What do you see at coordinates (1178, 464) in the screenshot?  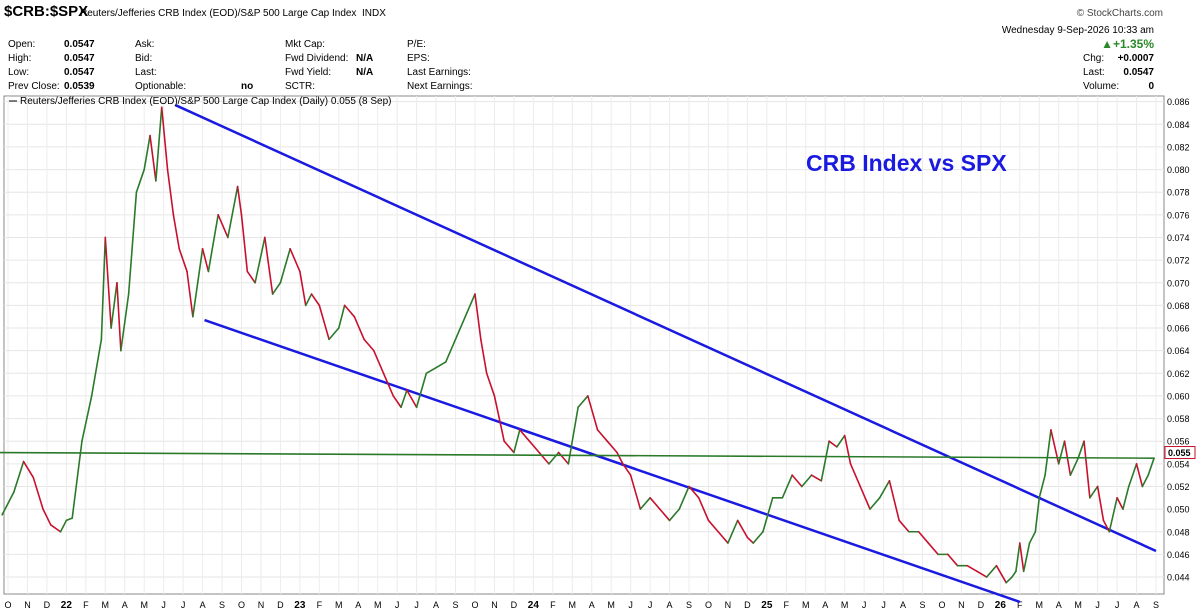 I see `y-tick-label: 0.054` at bounding box center [1178, 464].